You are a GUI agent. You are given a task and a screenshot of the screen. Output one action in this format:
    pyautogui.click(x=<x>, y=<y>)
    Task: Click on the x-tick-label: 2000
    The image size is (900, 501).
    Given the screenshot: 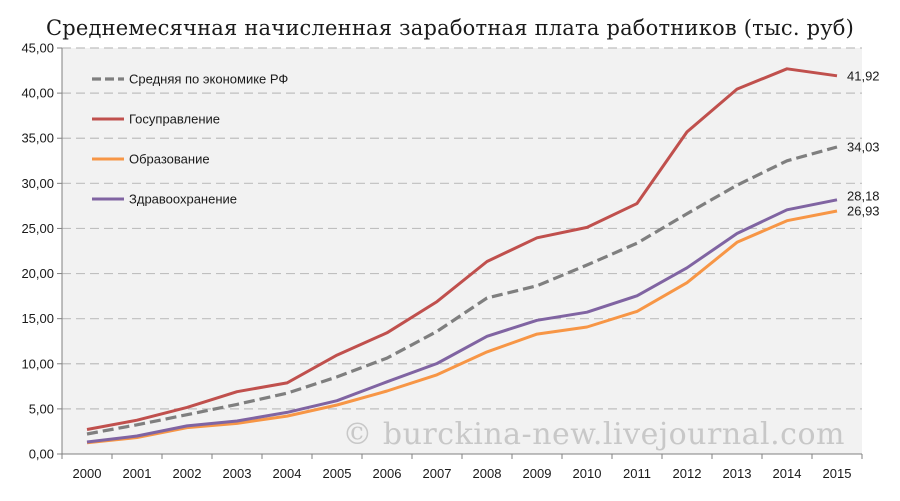 What is the action you would take?
    pyautogui.click(x=87, y=473)
    